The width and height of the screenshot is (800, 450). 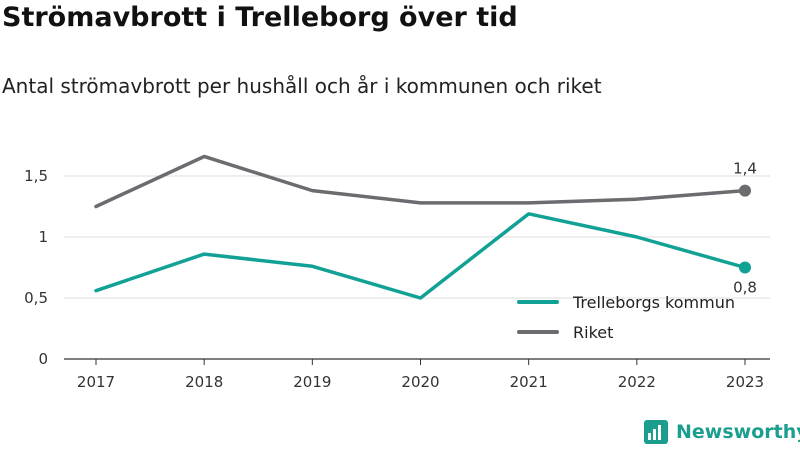 What do you see at coordinates (43, 359) in the screenshot?
I see `y-tick-label: 0` at bounding box center [43, 359].